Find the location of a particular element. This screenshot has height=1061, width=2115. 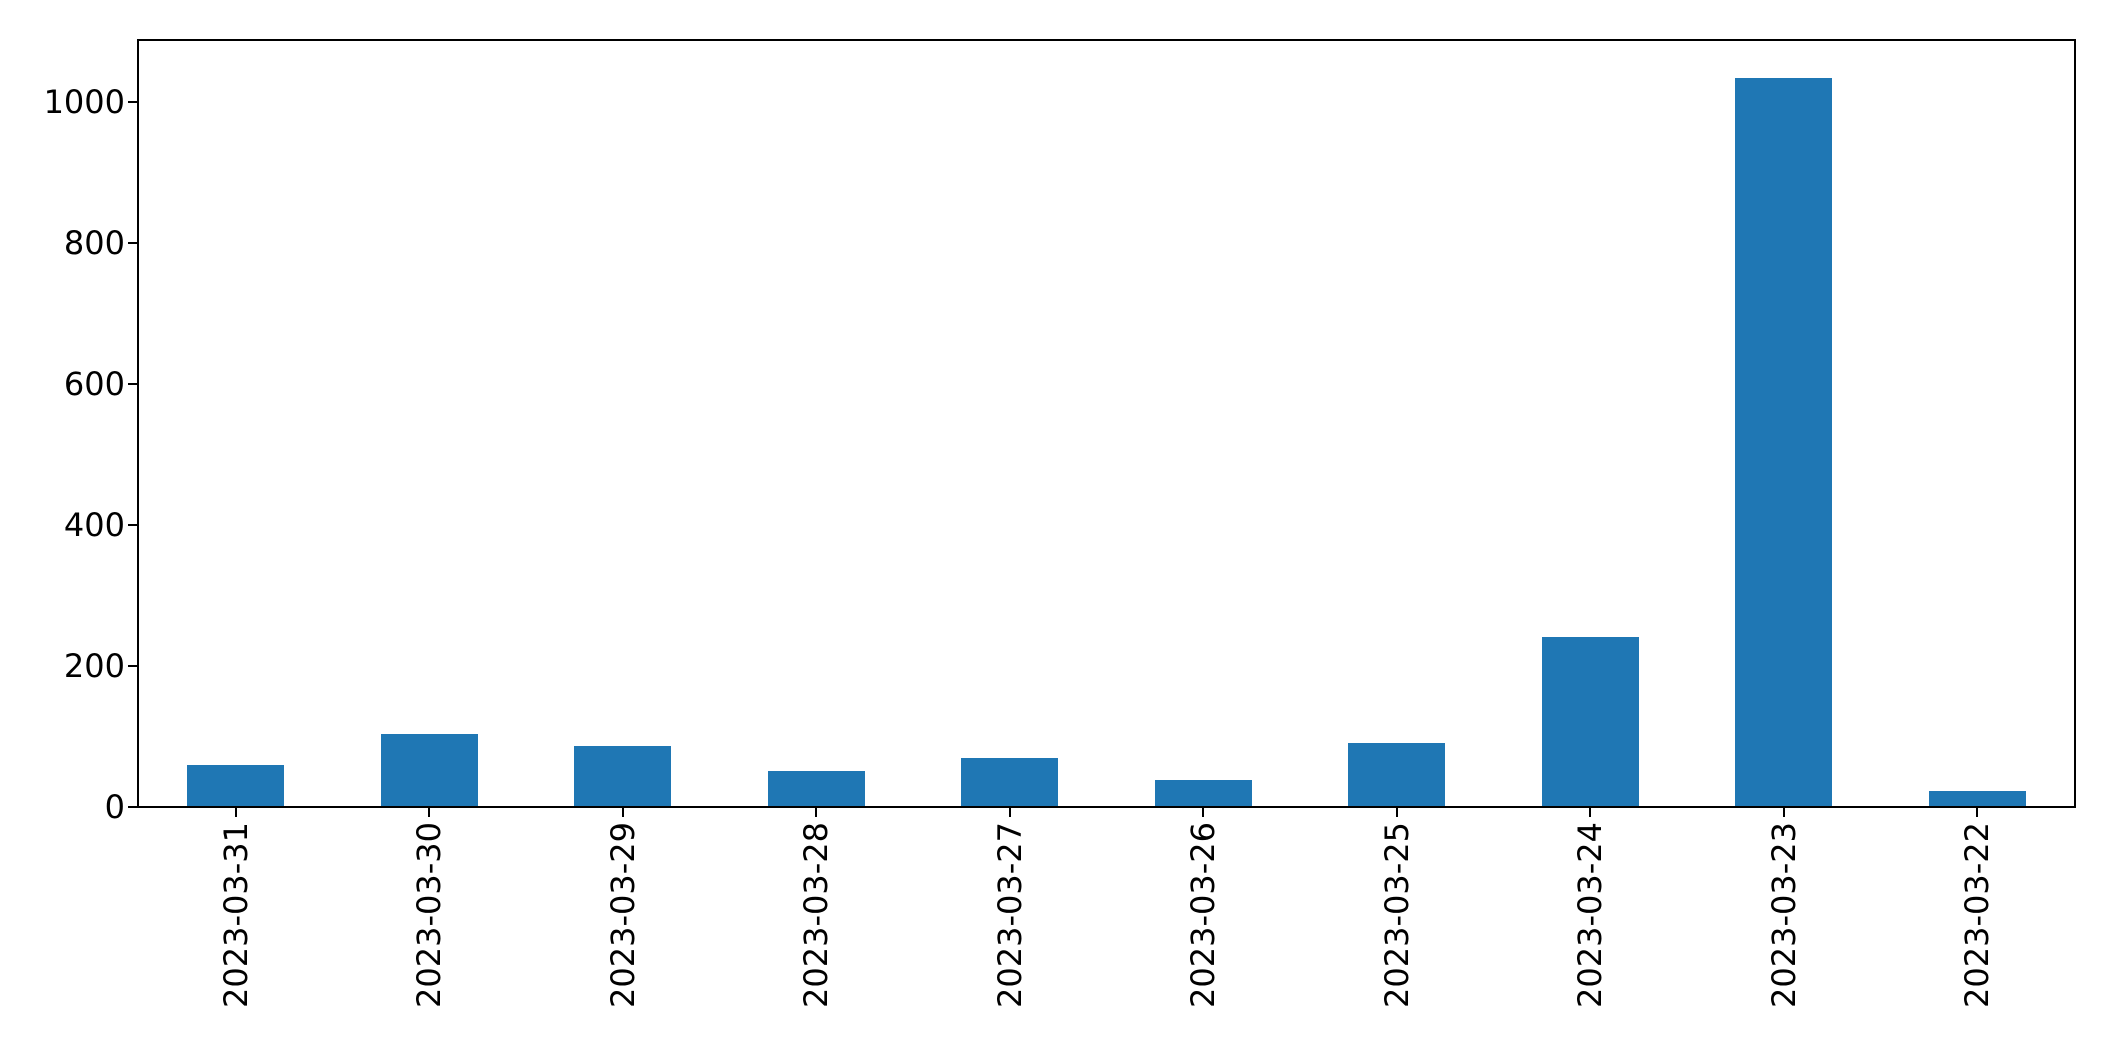

x-tick-label: 2023-03-26 is located at coordinates (1203, 915).